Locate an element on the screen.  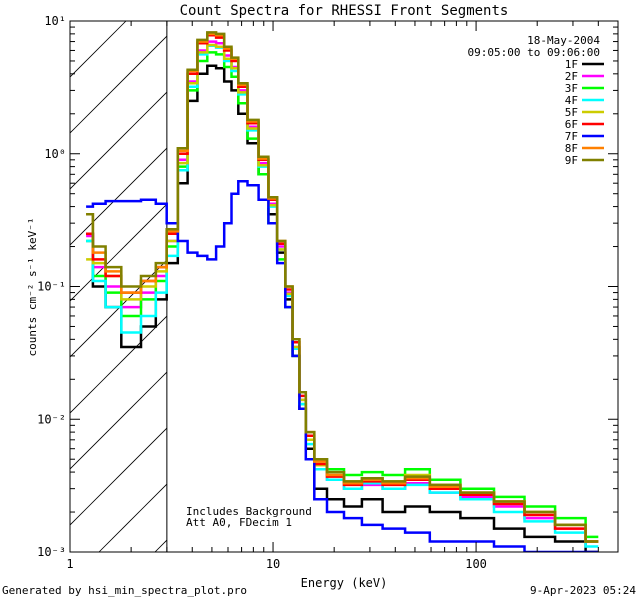
legend-label-8F: 8F is located at coordinates (571, 148).